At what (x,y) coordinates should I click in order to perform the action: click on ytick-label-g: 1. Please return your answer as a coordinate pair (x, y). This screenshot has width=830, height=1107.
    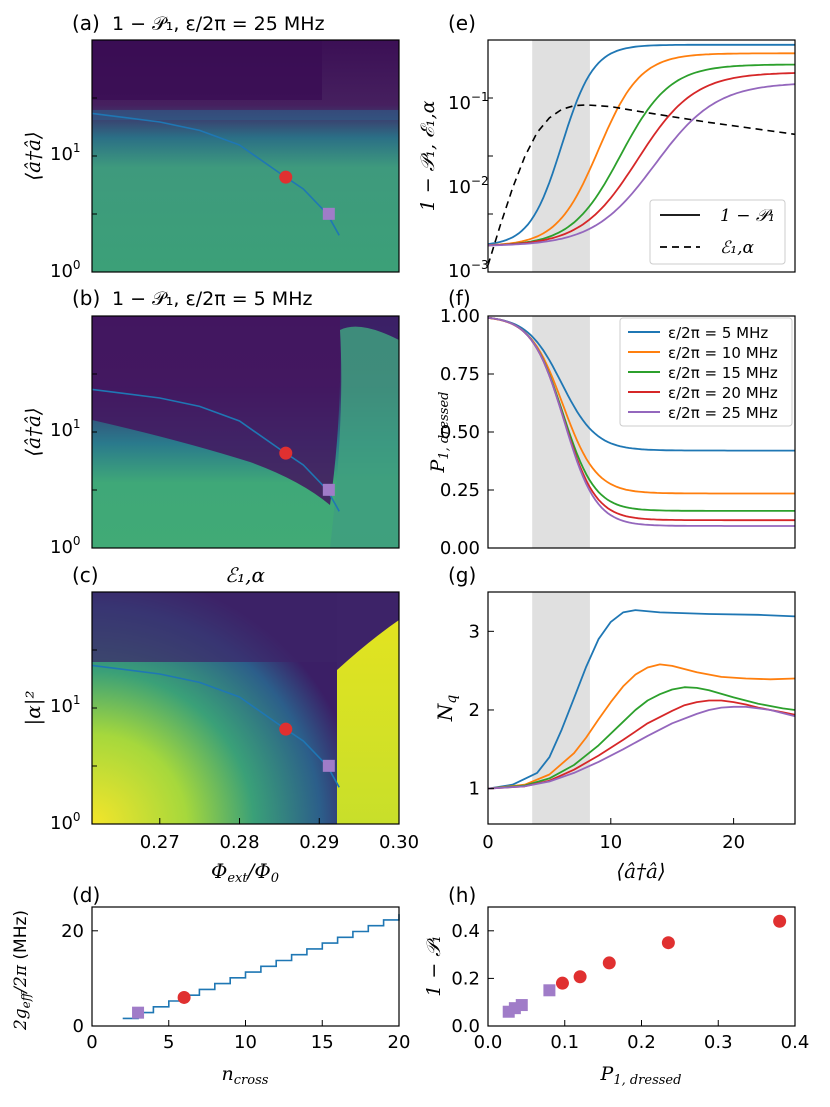
    Looking at the image, I should click on (474, 789).